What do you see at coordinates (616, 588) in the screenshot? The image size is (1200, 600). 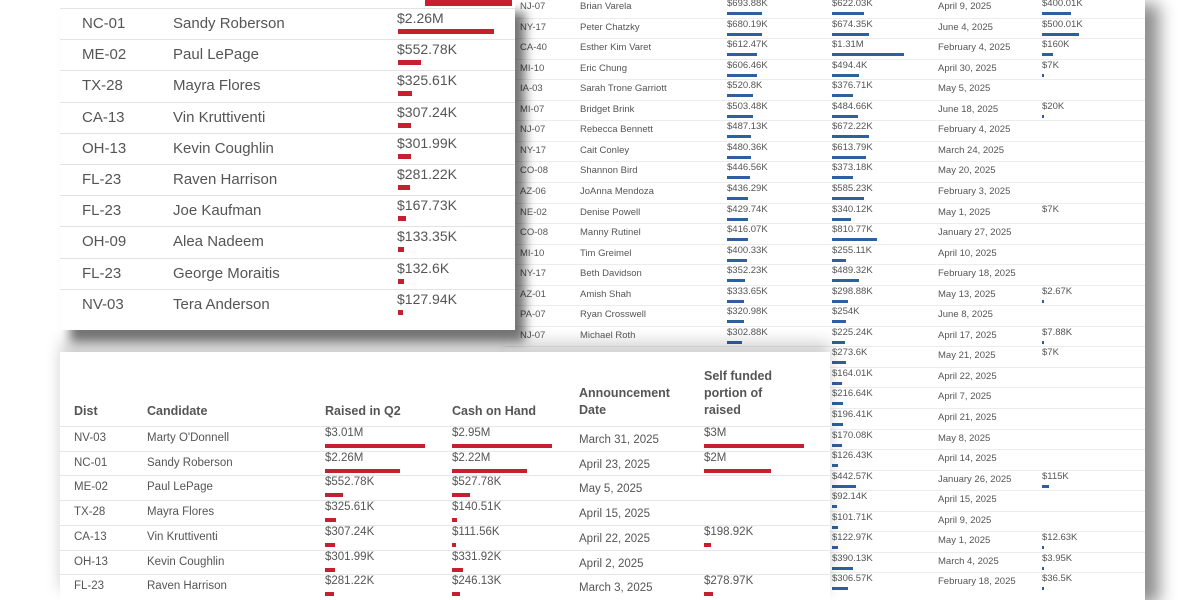 I see `announcement-date: March 3, 2025` at bounding box center [616, 588].